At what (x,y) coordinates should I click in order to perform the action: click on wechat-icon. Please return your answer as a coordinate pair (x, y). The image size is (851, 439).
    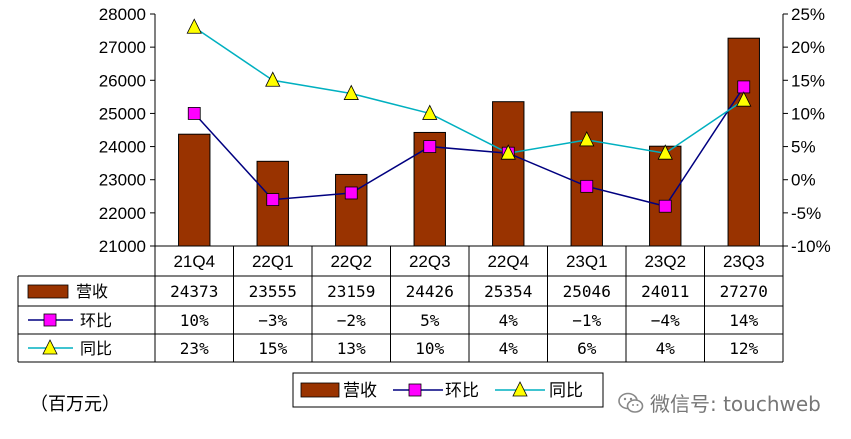
    Looking at the image, I should click on (631, 402).